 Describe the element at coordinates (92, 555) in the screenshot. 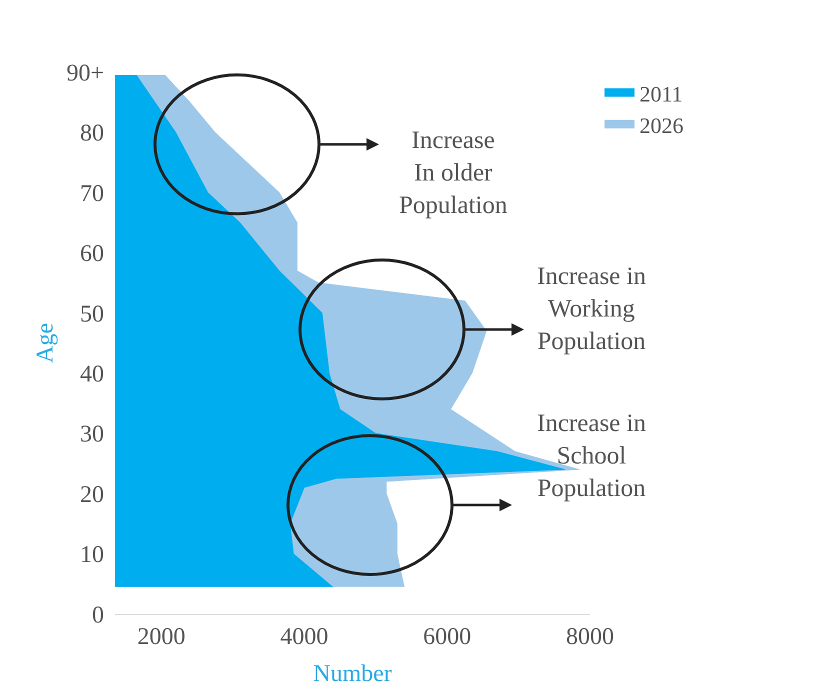

I see `y-tick-label: 10` at that location.